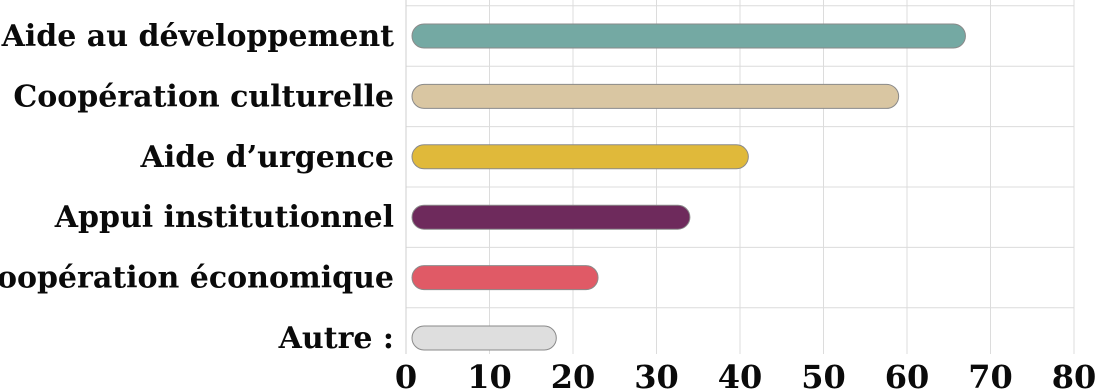  I want to click on x-tick-label: 10, so click(489, 374).